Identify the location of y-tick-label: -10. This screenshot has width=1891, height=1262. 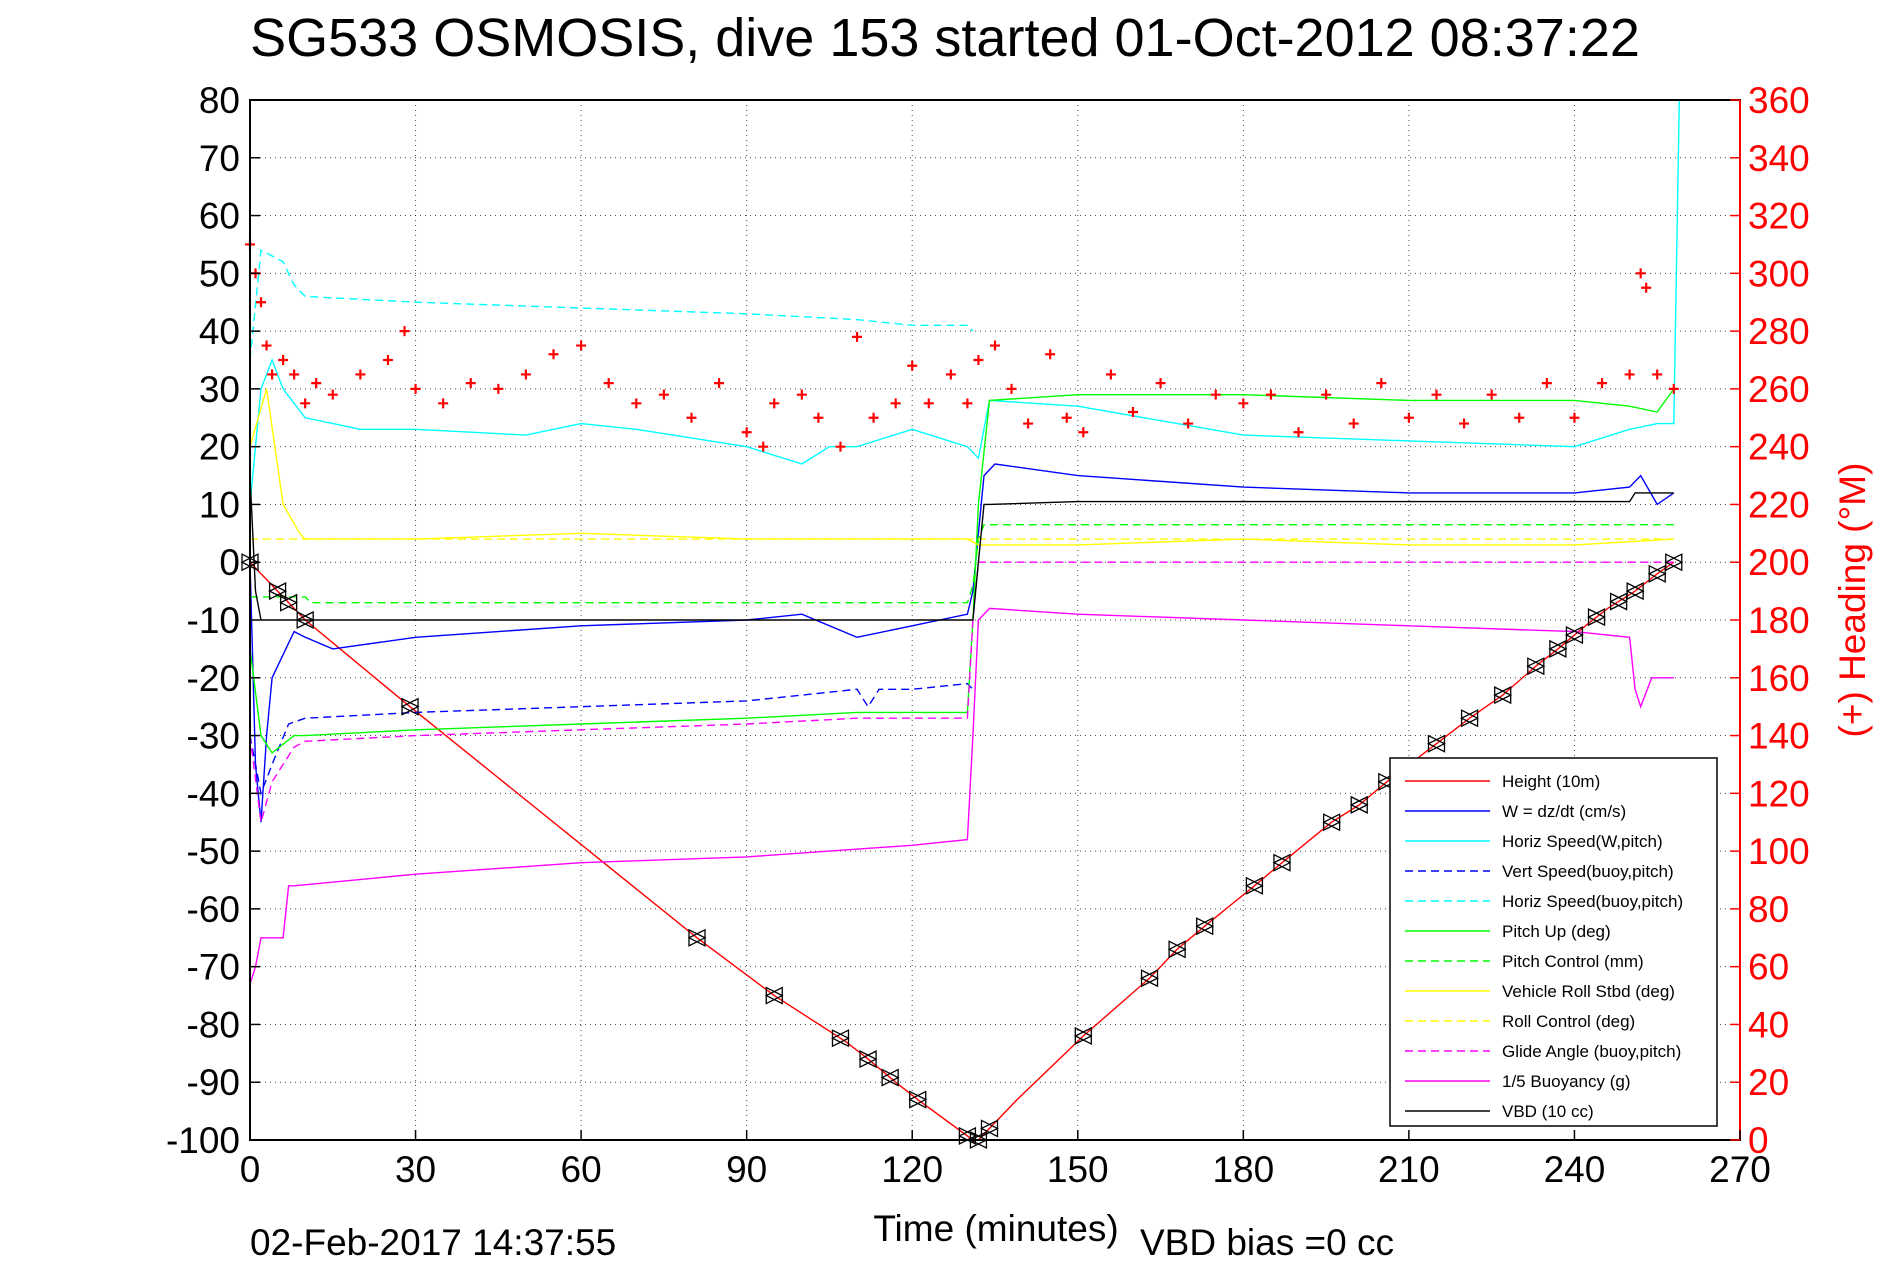
(213, 620).